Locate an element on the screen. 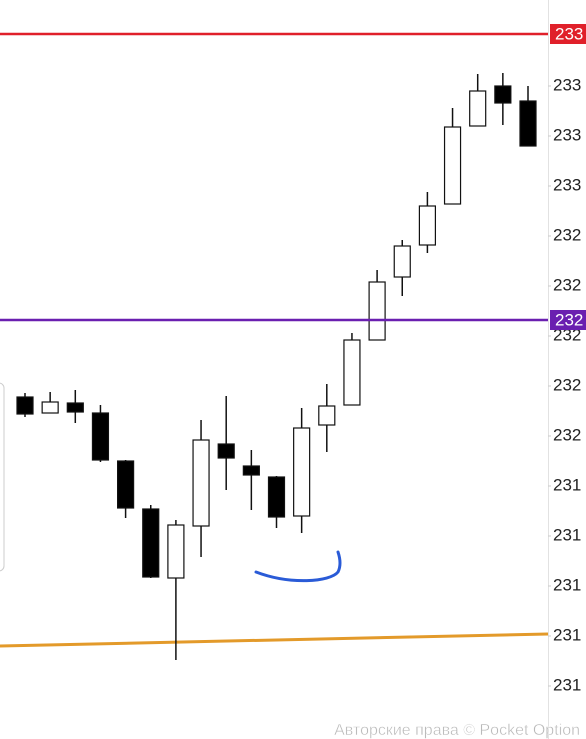  watermark: Авторские права © Pocket Option is located at coordinates (457, 730).